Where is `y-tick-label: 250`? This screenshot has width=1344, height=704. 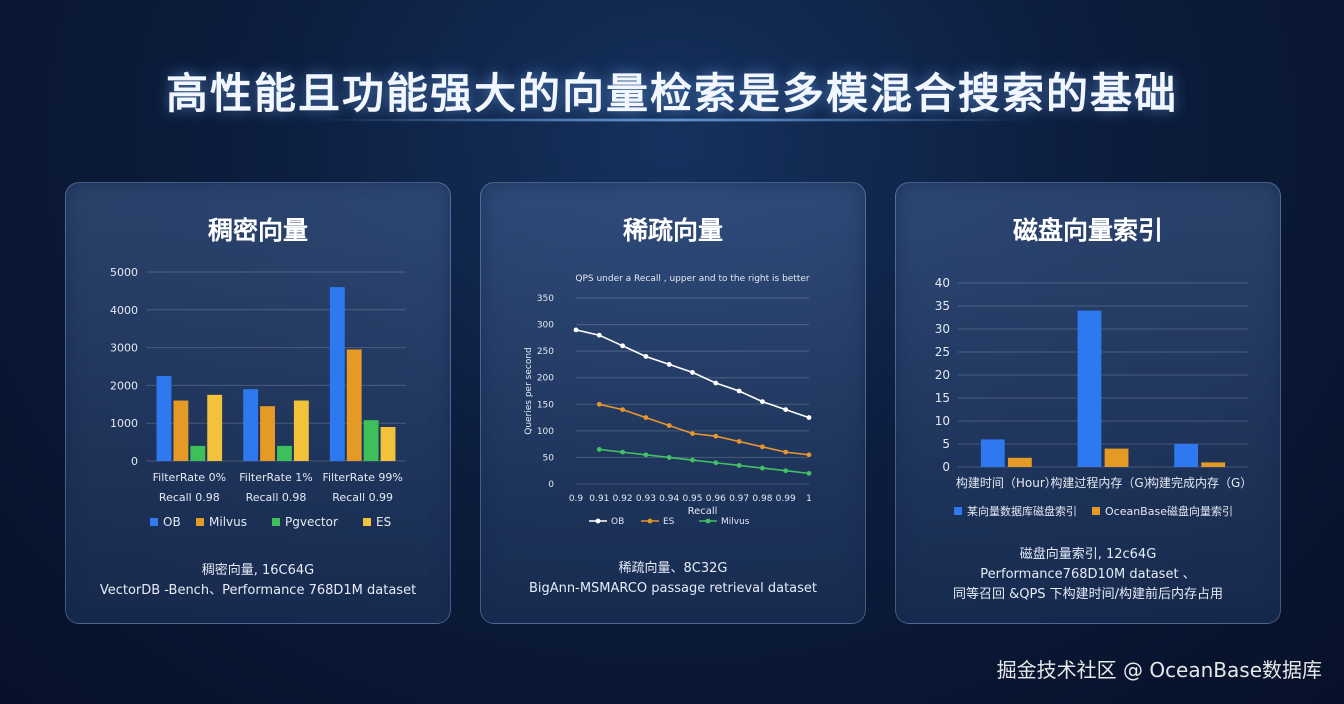
y-tick-label: 250 is located at coordinates (545, 352).